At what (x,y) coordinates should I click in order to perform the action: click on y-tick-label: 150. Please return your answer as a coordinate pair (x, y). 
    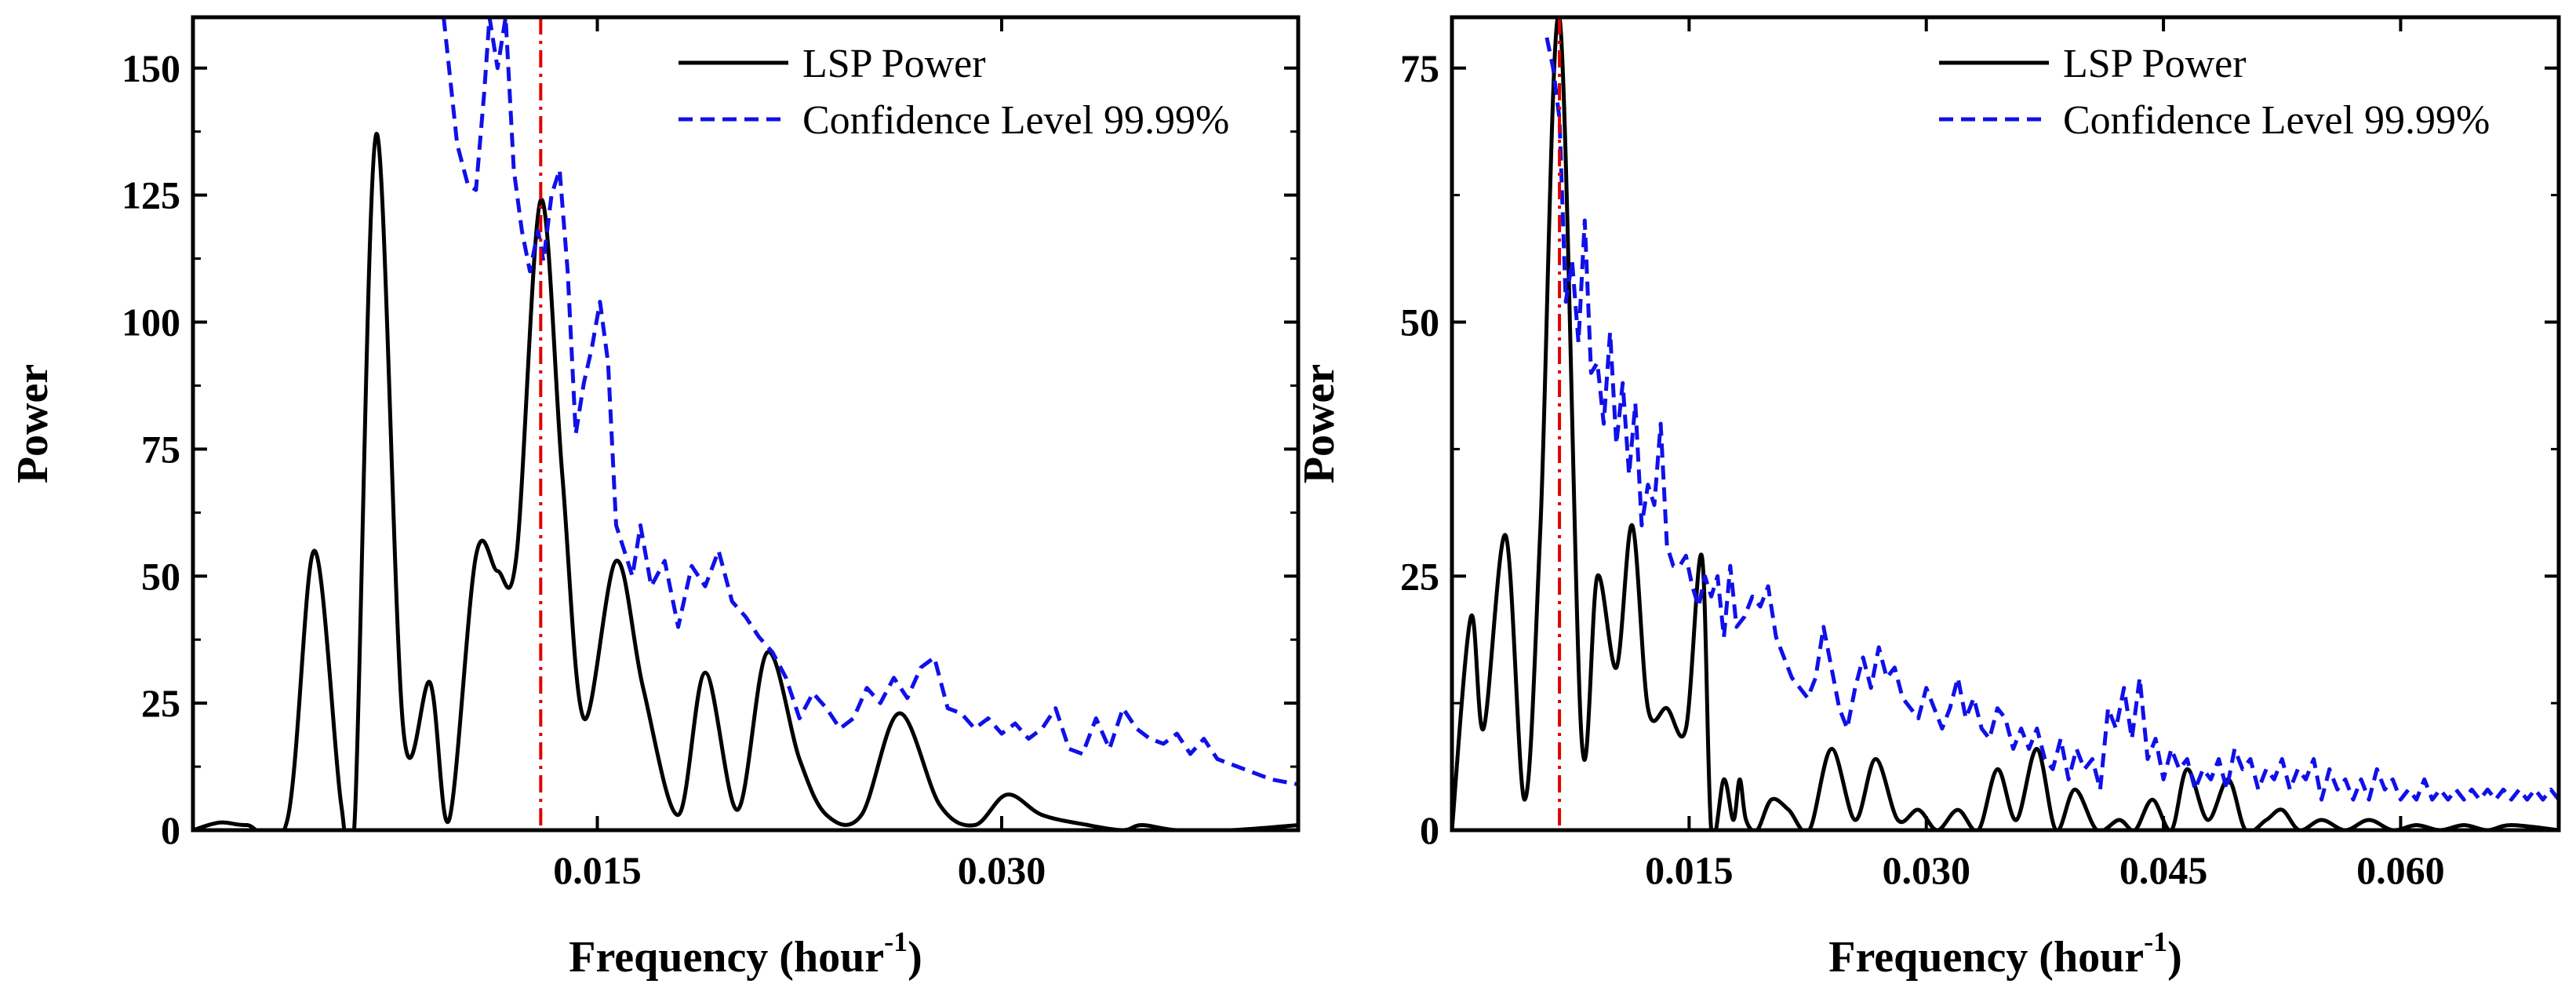
    Looking at the image, I should click on (151, 68).